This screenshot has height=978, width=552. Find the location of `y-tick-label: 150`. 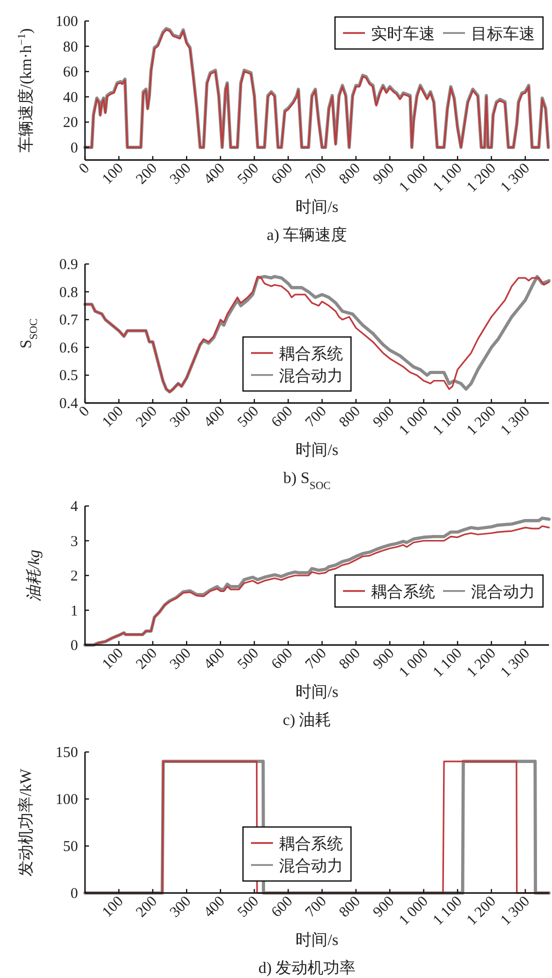

y-tick-label: 150 is located at coordinates (67, 753).